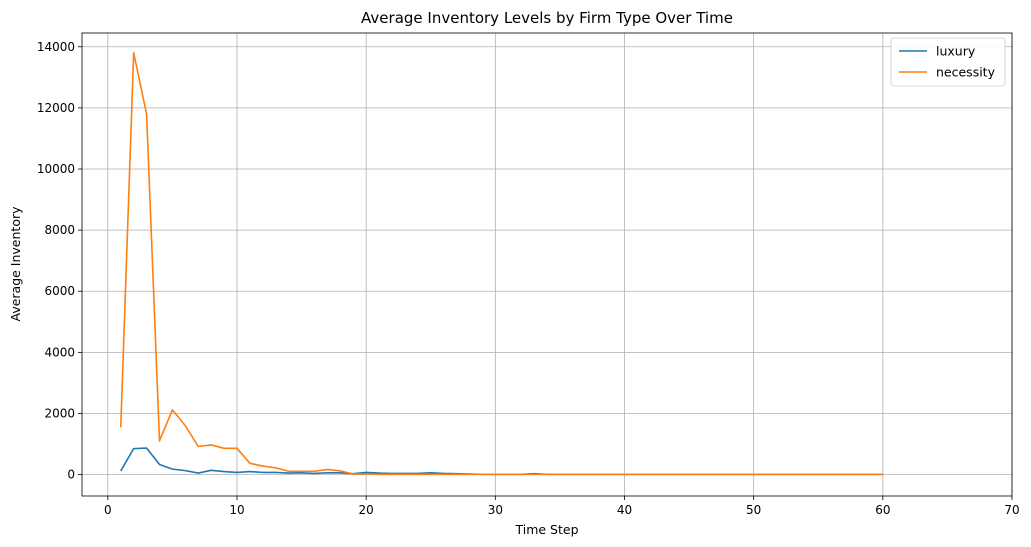  What do you see at coordinates (236, 510) in the screenshot?
I see `x-tick-label: 10` at bounding box center [236, 510].